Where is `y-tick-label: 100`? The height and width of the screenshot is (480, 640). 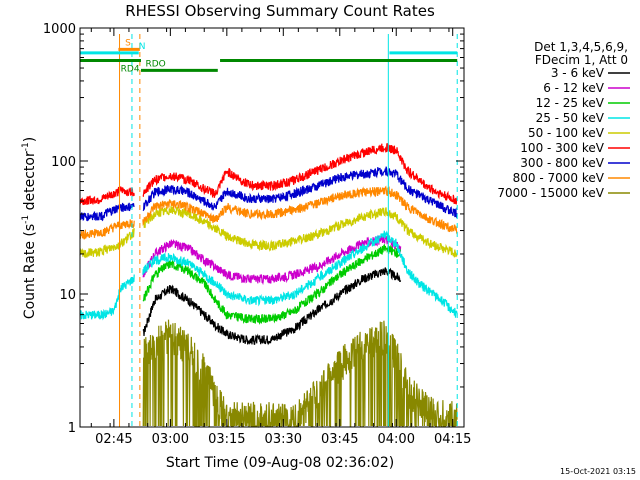
y-tick-label: 100 is located at coordinates (63, 162).